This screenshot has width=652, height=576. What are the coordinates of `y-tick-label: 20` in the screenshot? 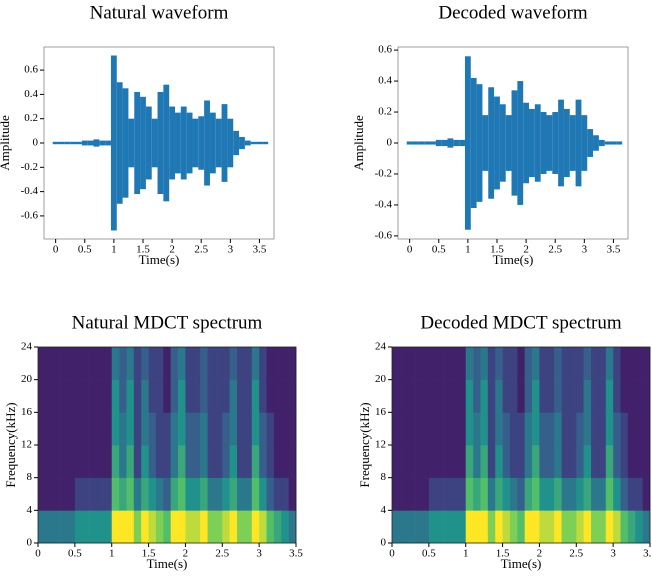 It's located at (27, 379).